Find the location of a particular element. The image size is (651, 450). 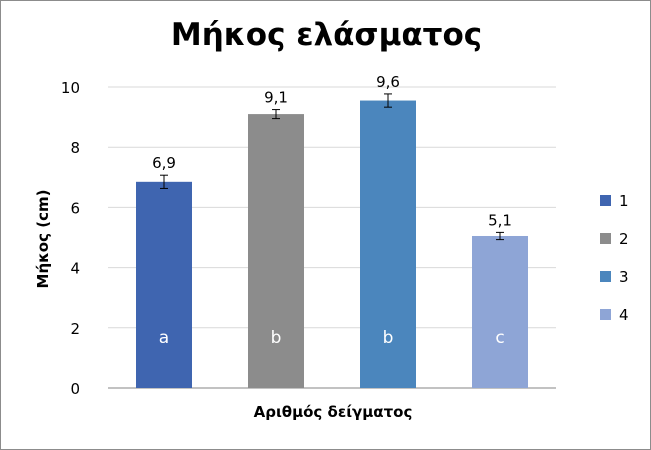

y-tick-label: 0 is located at coordinates (75, 389).